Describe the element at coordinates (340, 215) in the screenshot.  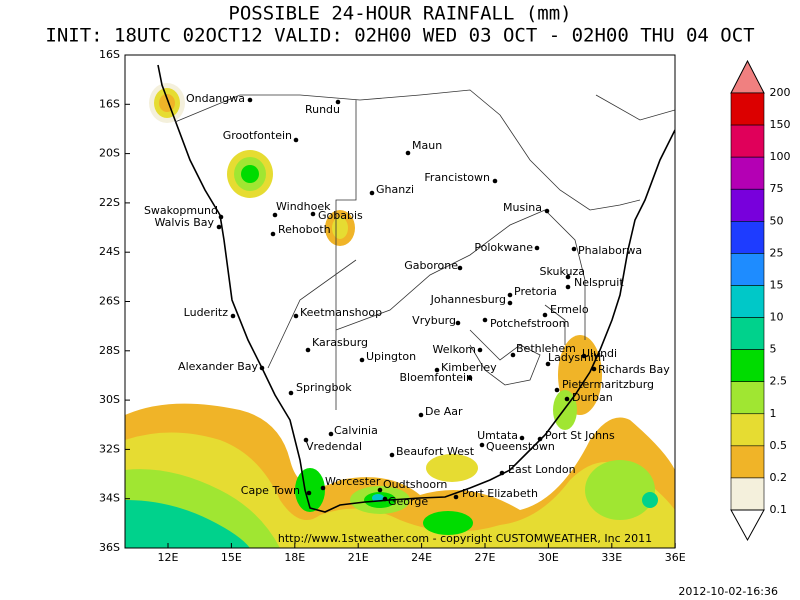
I see `city-label: Gobabis` at that location.